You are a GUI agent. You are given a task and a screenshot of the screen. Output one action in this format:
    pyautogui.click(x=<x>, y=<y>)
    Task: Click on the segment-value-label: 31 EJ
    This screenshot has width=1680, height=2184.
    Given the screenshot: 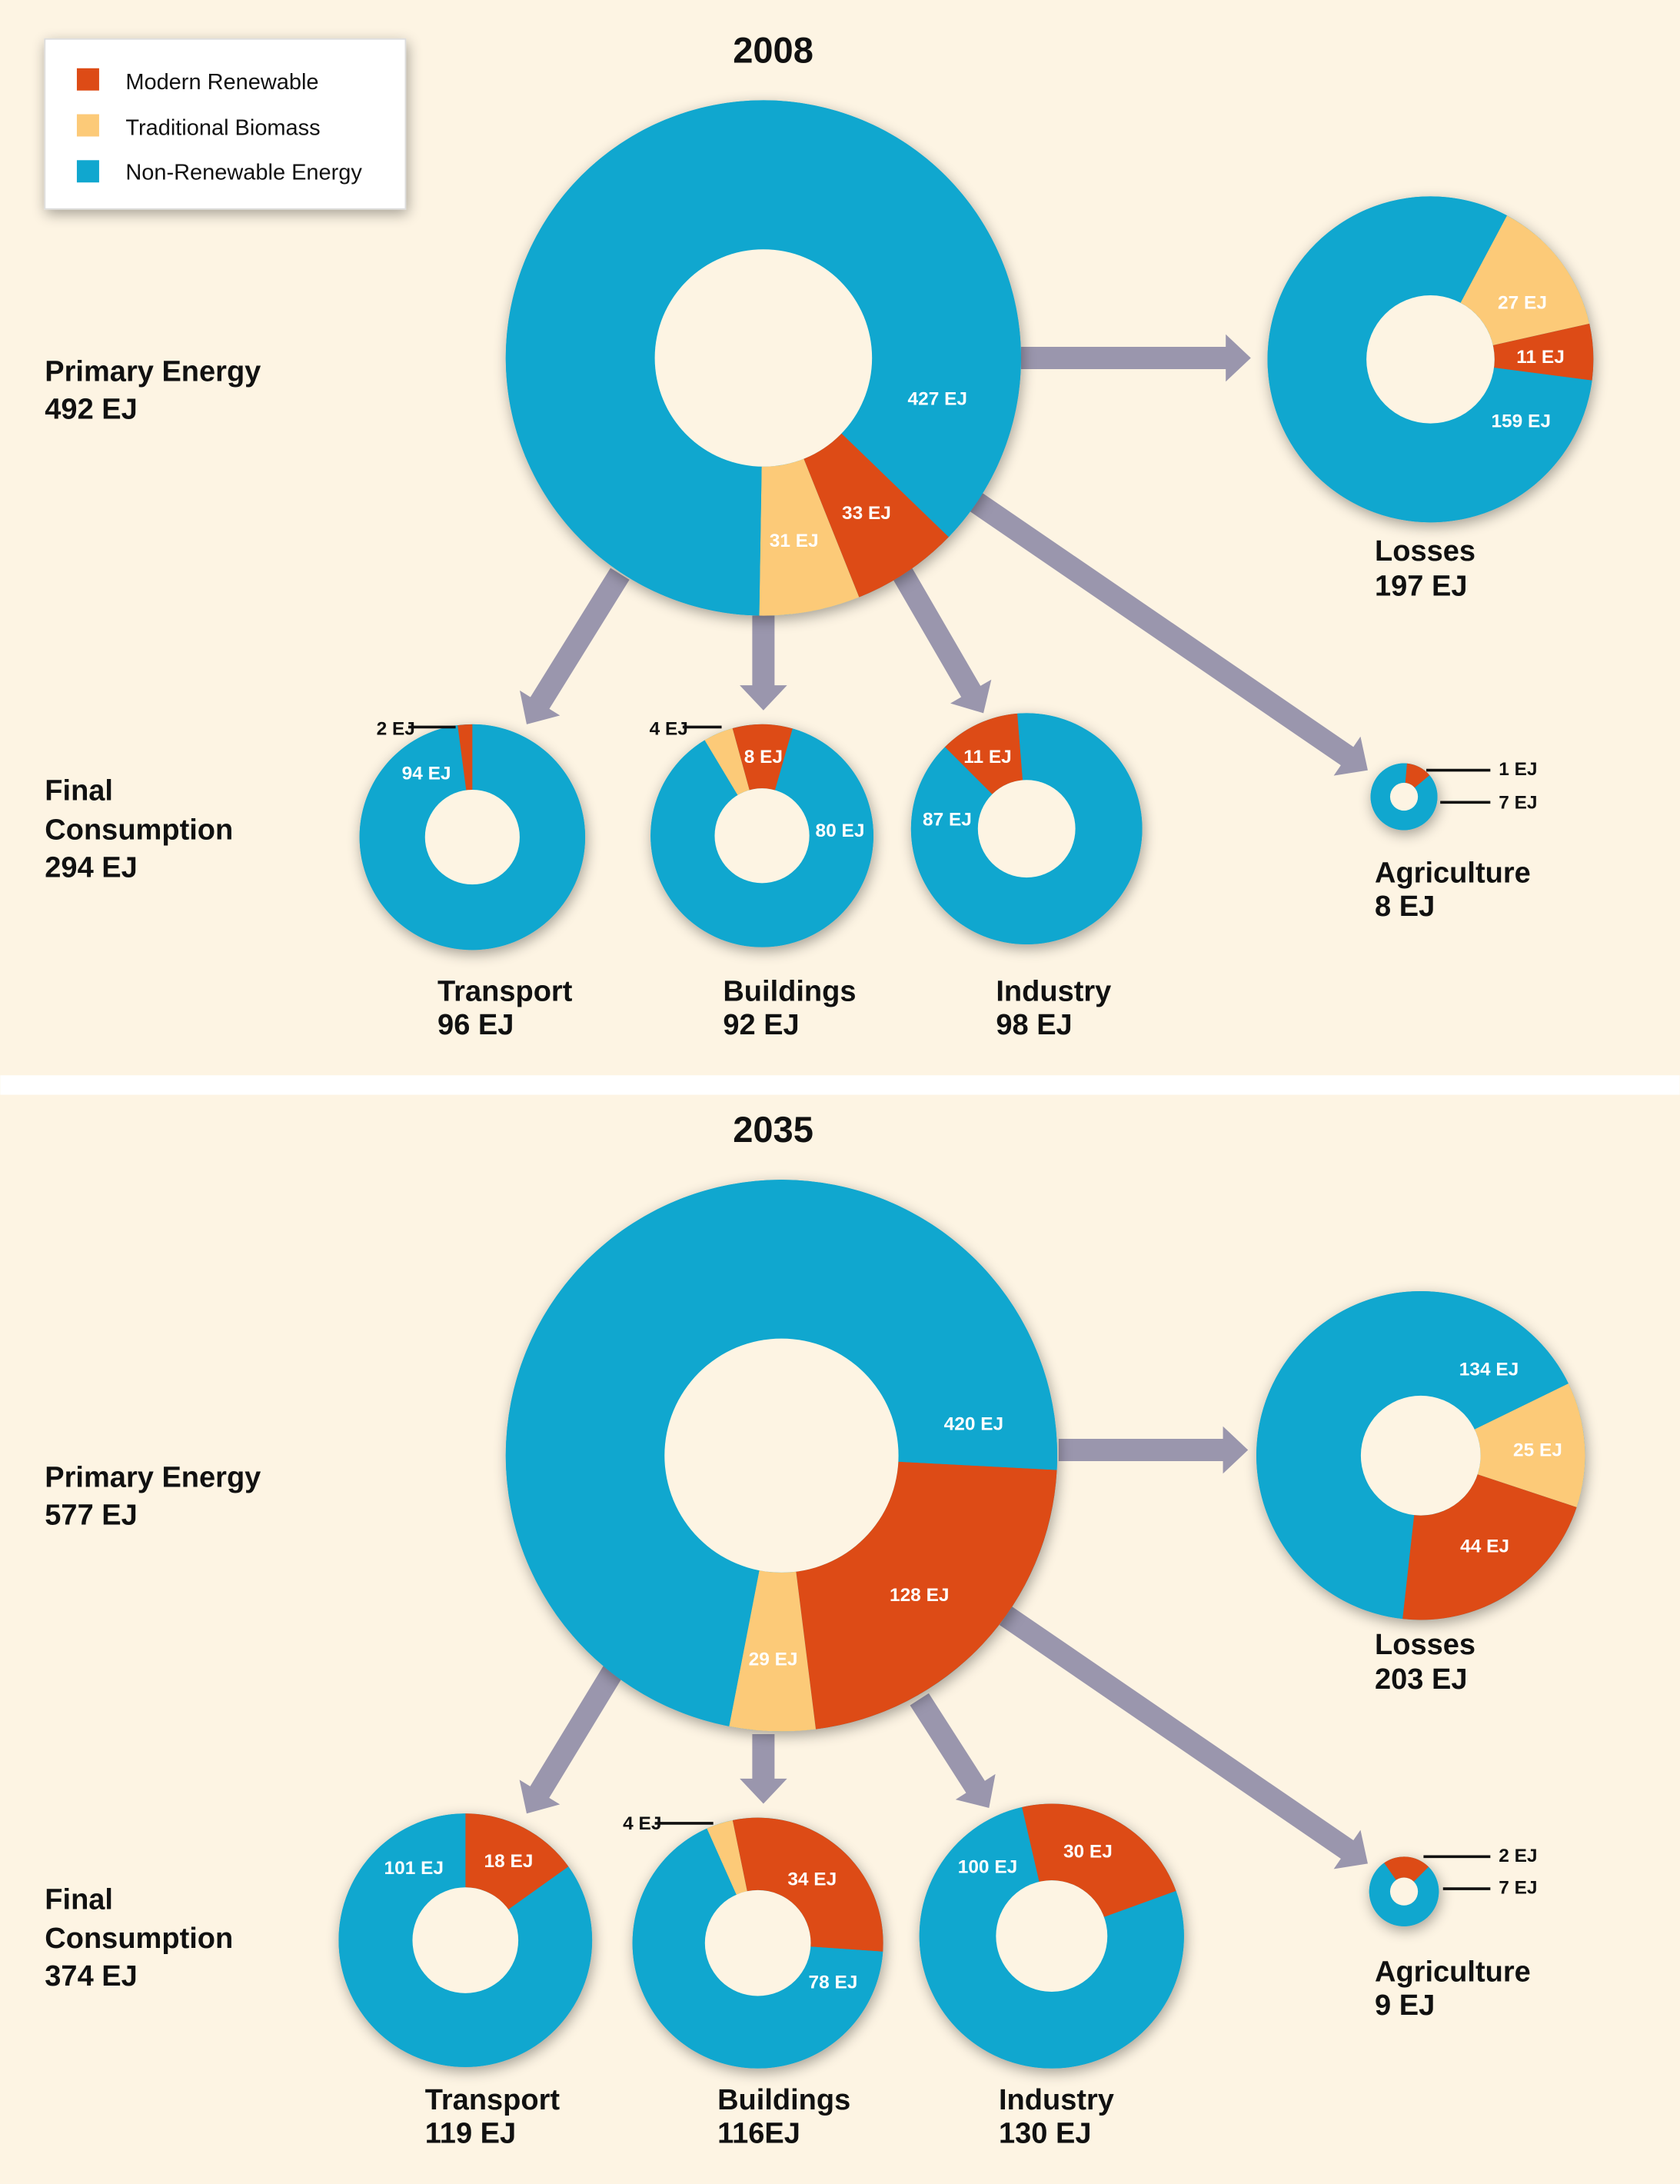 What is the action you would take?
    pyautogui.click(x=794, y=541)
    